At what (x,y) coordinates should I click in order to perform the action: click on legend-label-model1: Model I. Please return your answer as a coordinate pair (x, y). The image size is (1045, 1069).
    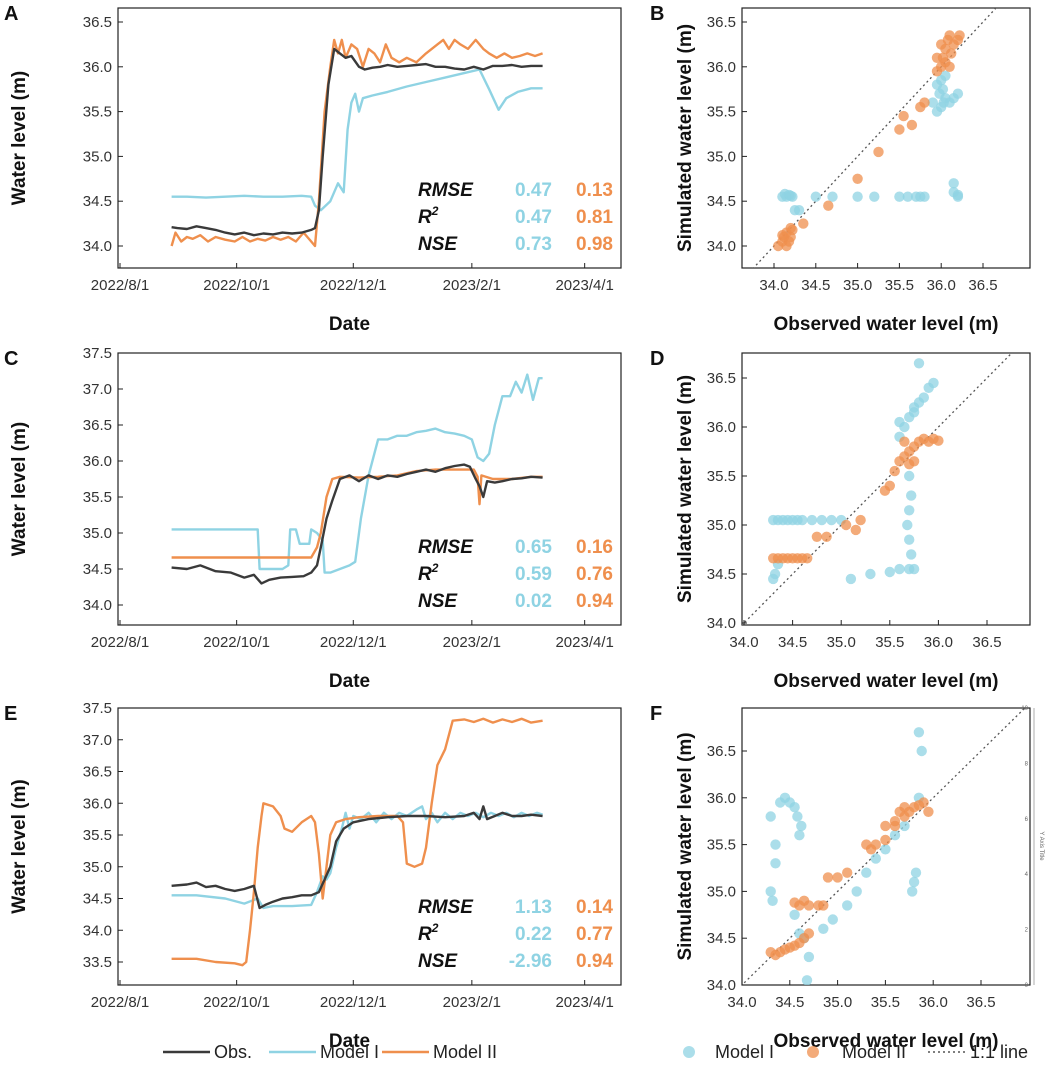
    Looking at the image, I should click on (349, 1052).